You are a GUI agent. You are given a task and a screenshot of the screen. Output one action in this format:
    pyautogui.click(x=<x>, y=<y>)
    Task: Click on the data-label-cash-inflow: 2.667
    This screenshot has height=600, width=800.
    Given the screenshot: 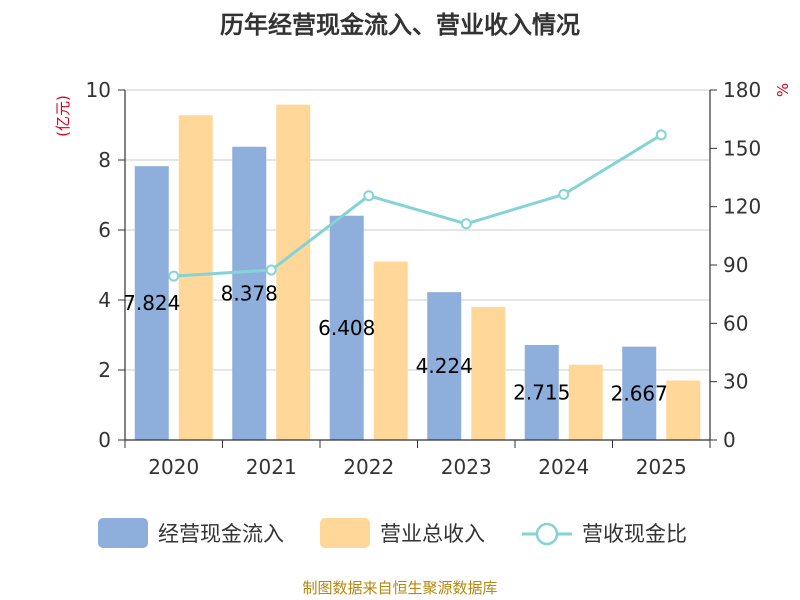 What is the action you would take?
    pyautogui.click(x=639, y=393)
    